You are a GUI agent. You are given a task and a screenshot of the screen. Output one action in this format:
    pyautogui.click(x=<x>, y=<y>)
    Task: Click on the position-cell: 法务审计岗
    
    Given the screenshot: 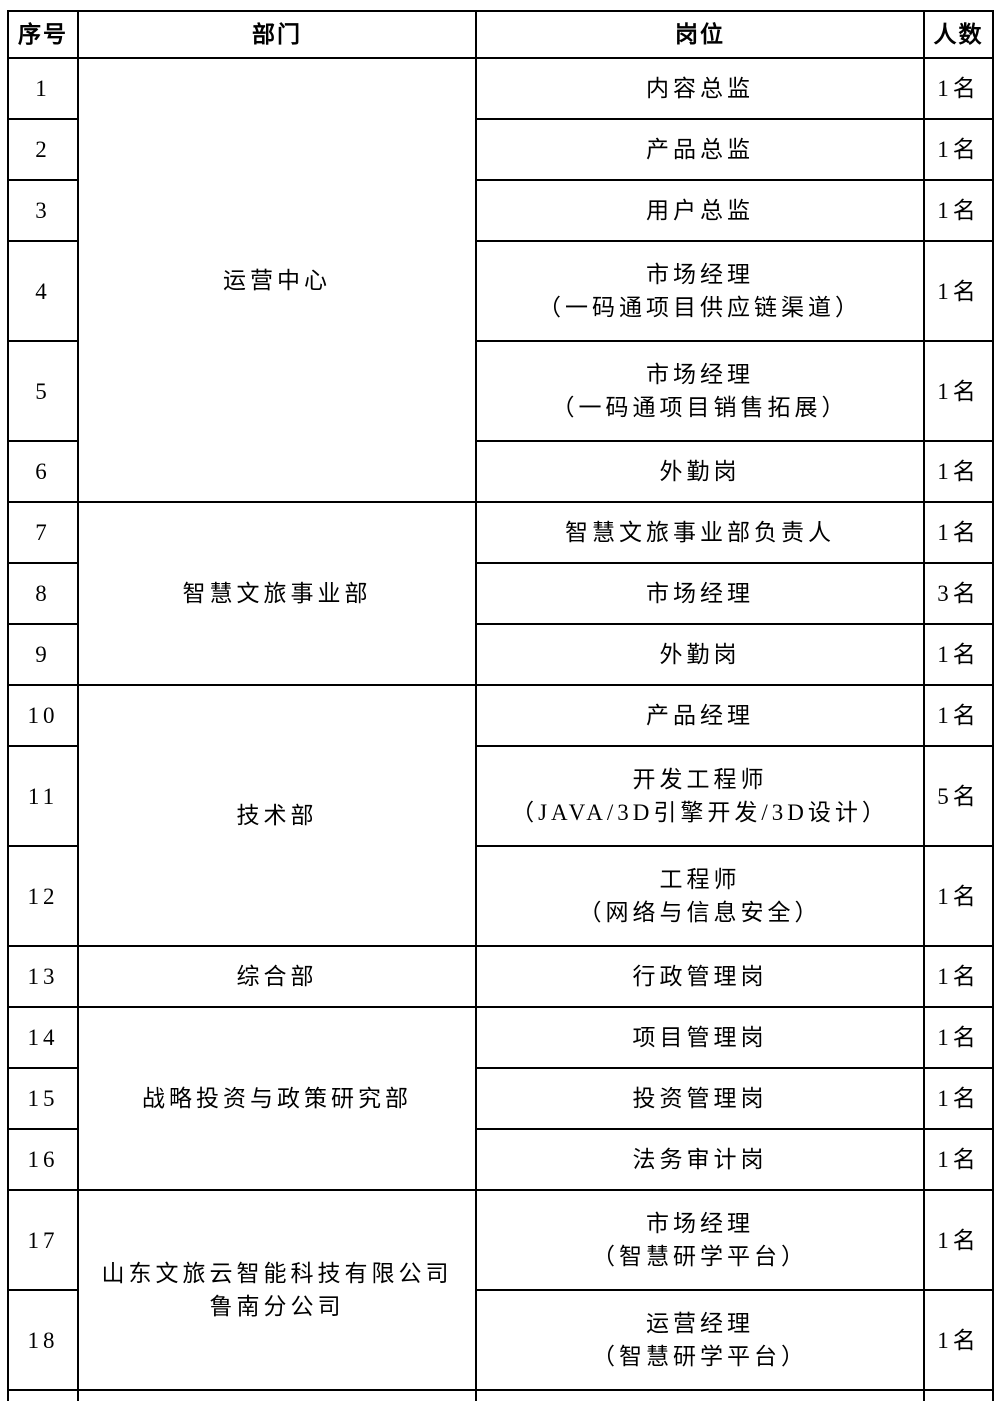 What is the action you would take?
    pyautogui.click(x=700, y=1159)
    